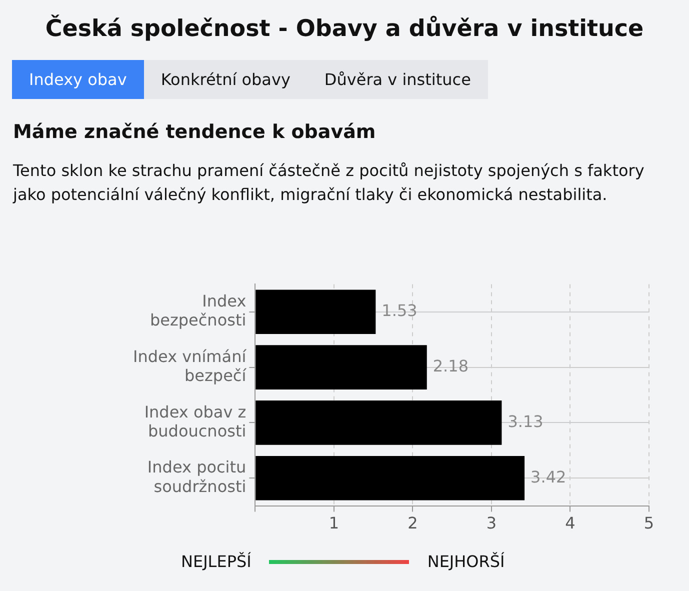 The height and width of the screenshot is (591, 689). Describe the element at coordinates (413, 523) in the screenshot. I see `x-tick-label: 2` at that location.